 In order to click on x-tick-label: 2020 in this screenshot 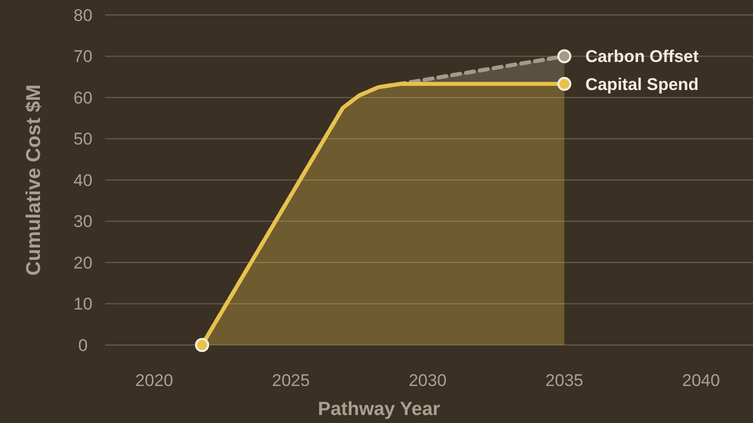, I will do `click(154, 380)`.